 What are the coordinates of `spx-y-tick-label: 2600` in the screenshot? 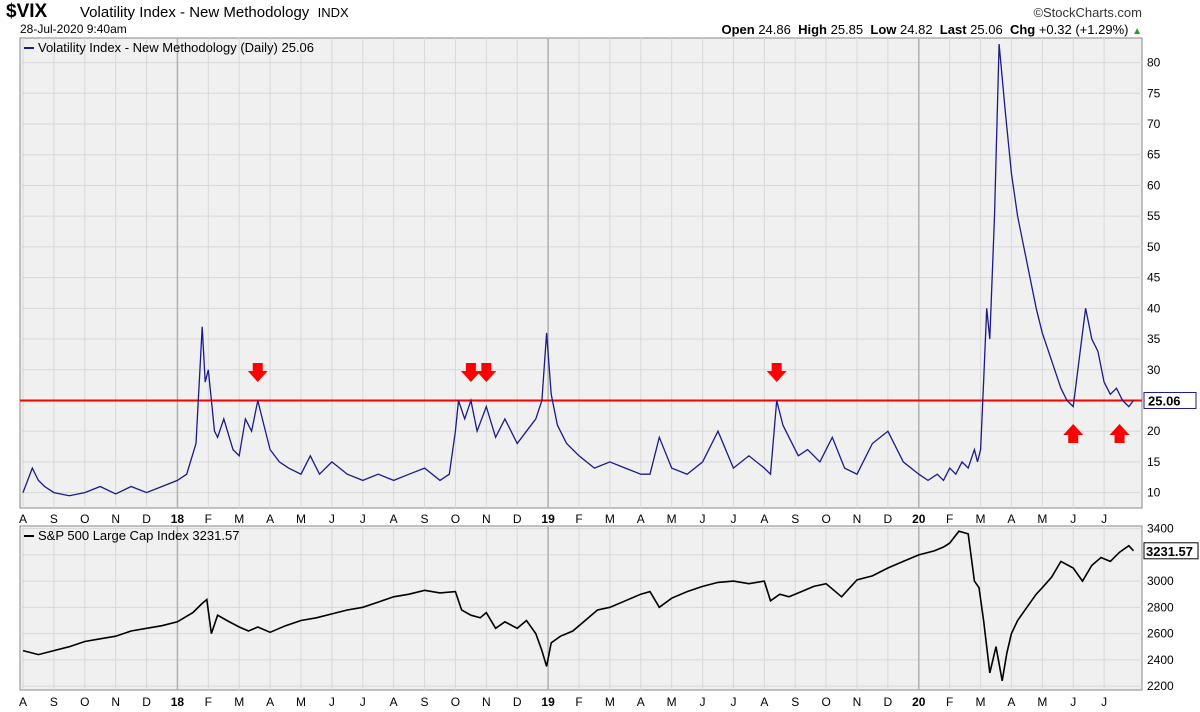 It's located at (1160, 634).